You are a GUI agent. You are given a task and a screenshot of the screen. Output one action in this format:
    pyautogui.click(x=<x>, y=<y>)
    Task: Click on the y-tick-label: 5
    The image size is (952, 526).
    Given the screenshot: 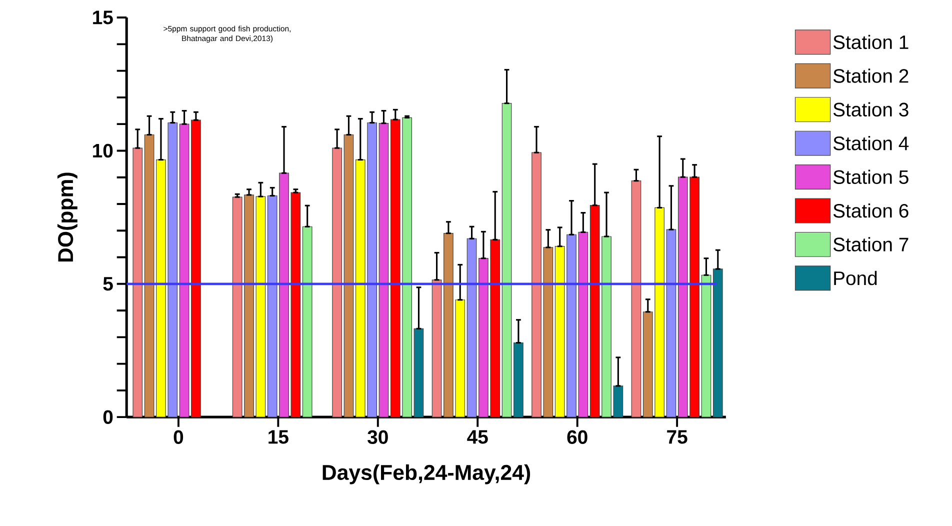 What is the action you would take?
    pyautogui.click(x=108, y=284)
    